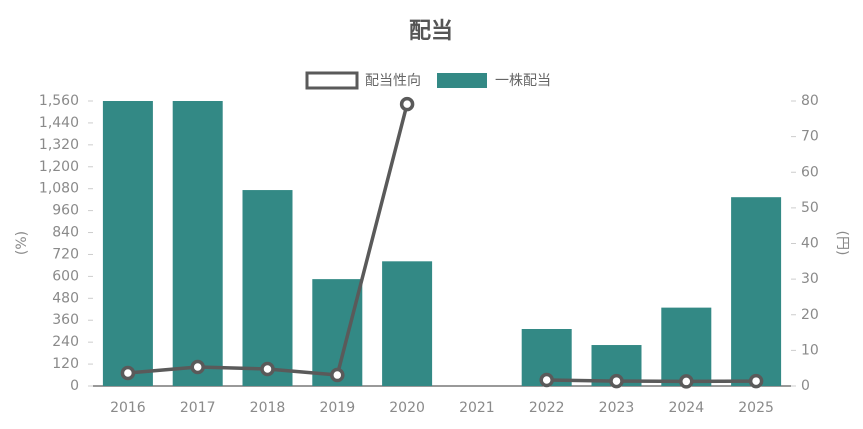 This screenshot has width=863, height=429. I want to click on x-tick-label: 2017, so click(198, 408).